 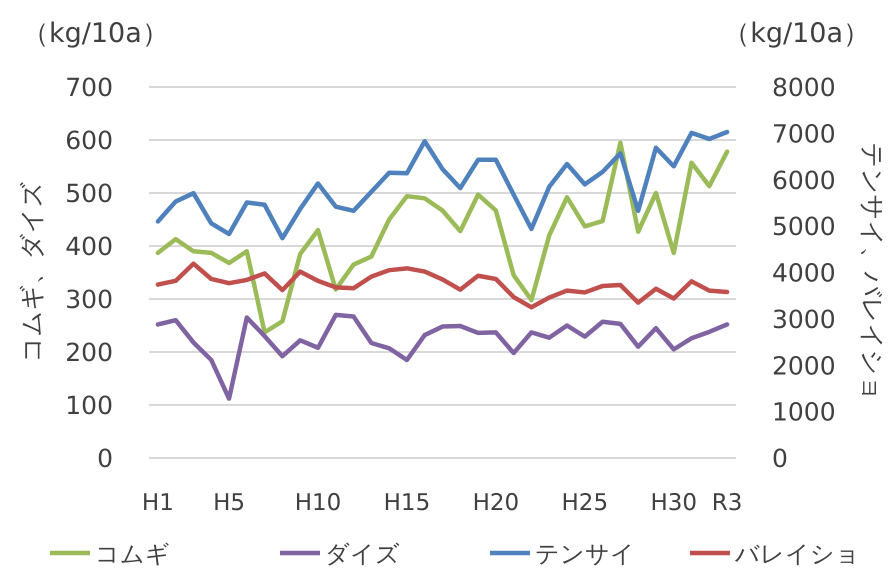 I want to click on y2-tick-label: 6000, so click(x=804, y=180).